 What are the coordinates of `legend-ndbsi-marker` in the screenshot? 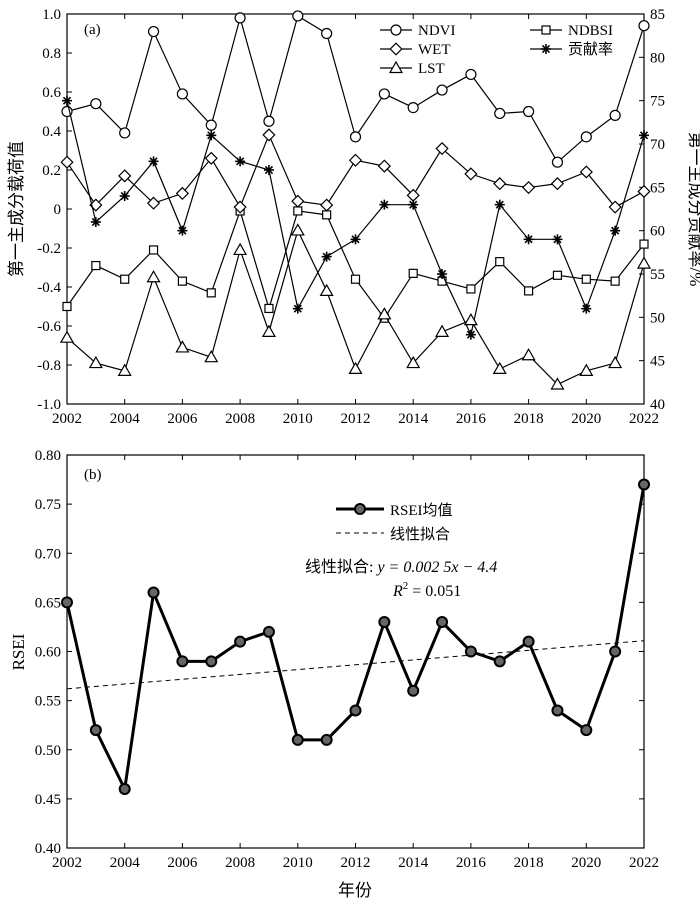 It's located at (546, 30).